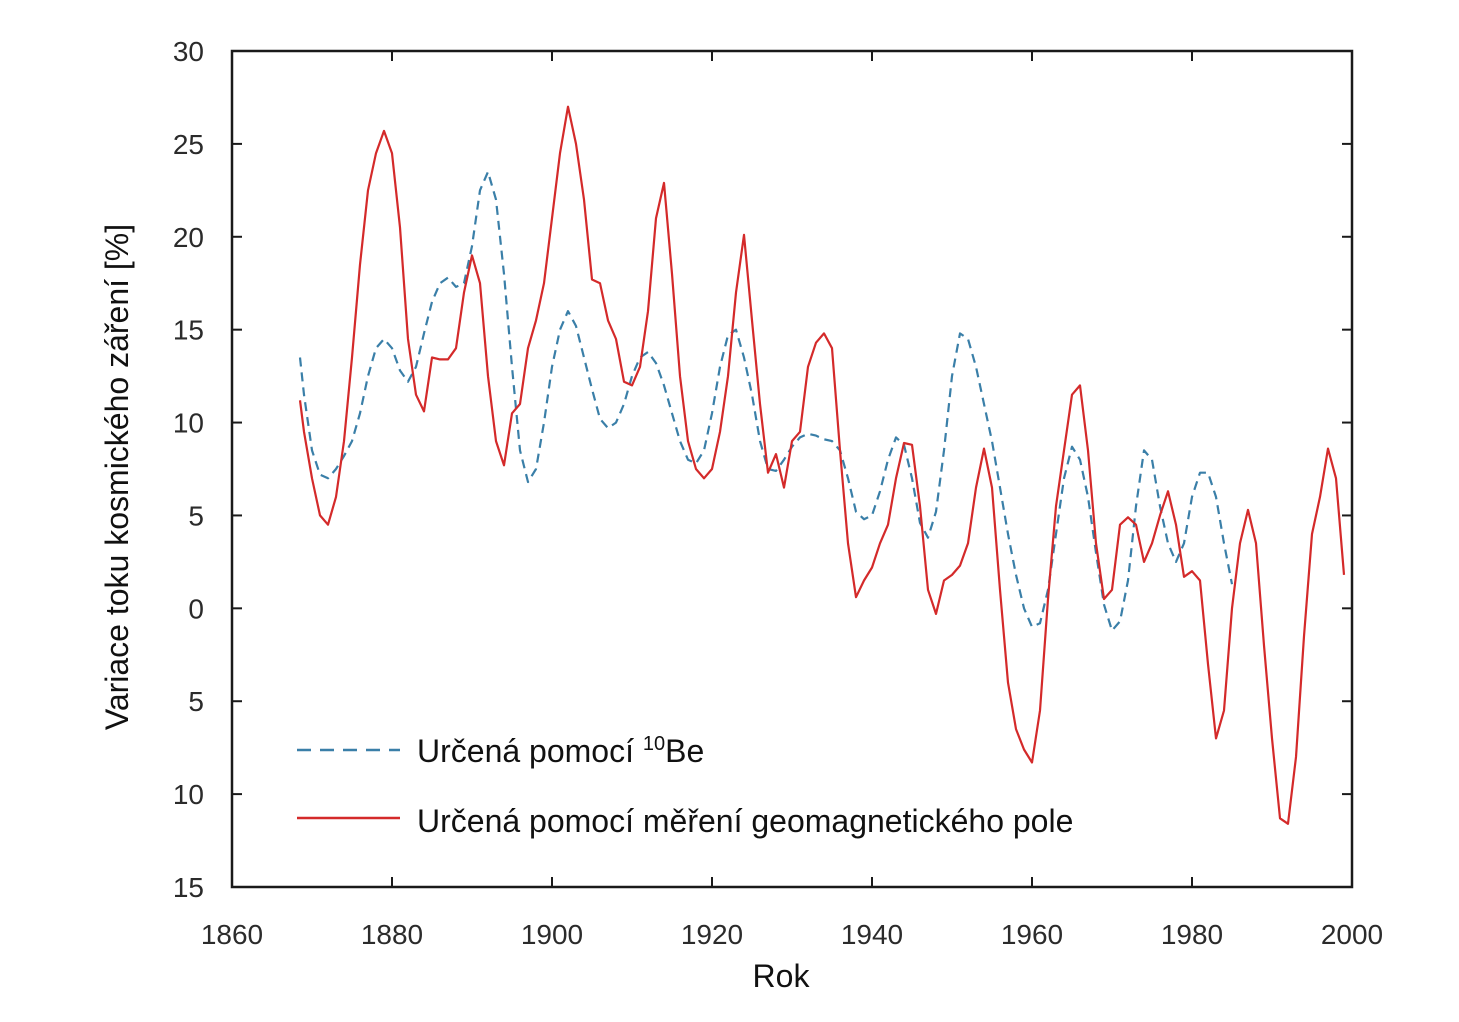 Image resolution: width=1459 pixels, height=1022 pixels. I want to click on x-tick-label: 1980, so click(1192, 934).